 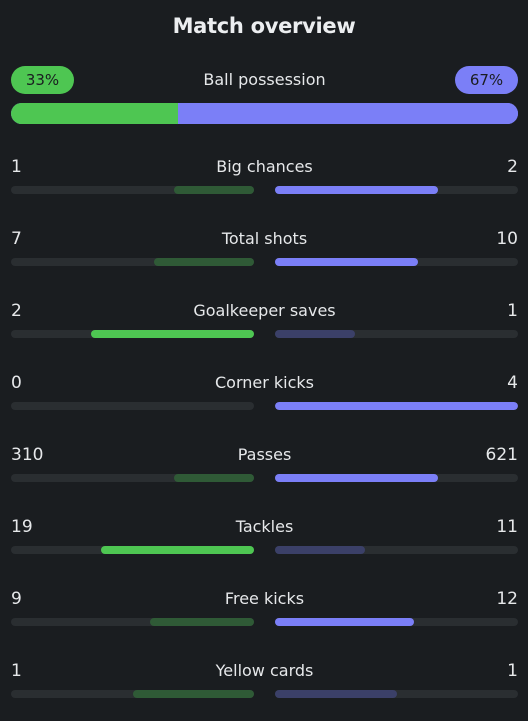 I want to click on home-possession-badge: 33%, so click(x=42, y=80).